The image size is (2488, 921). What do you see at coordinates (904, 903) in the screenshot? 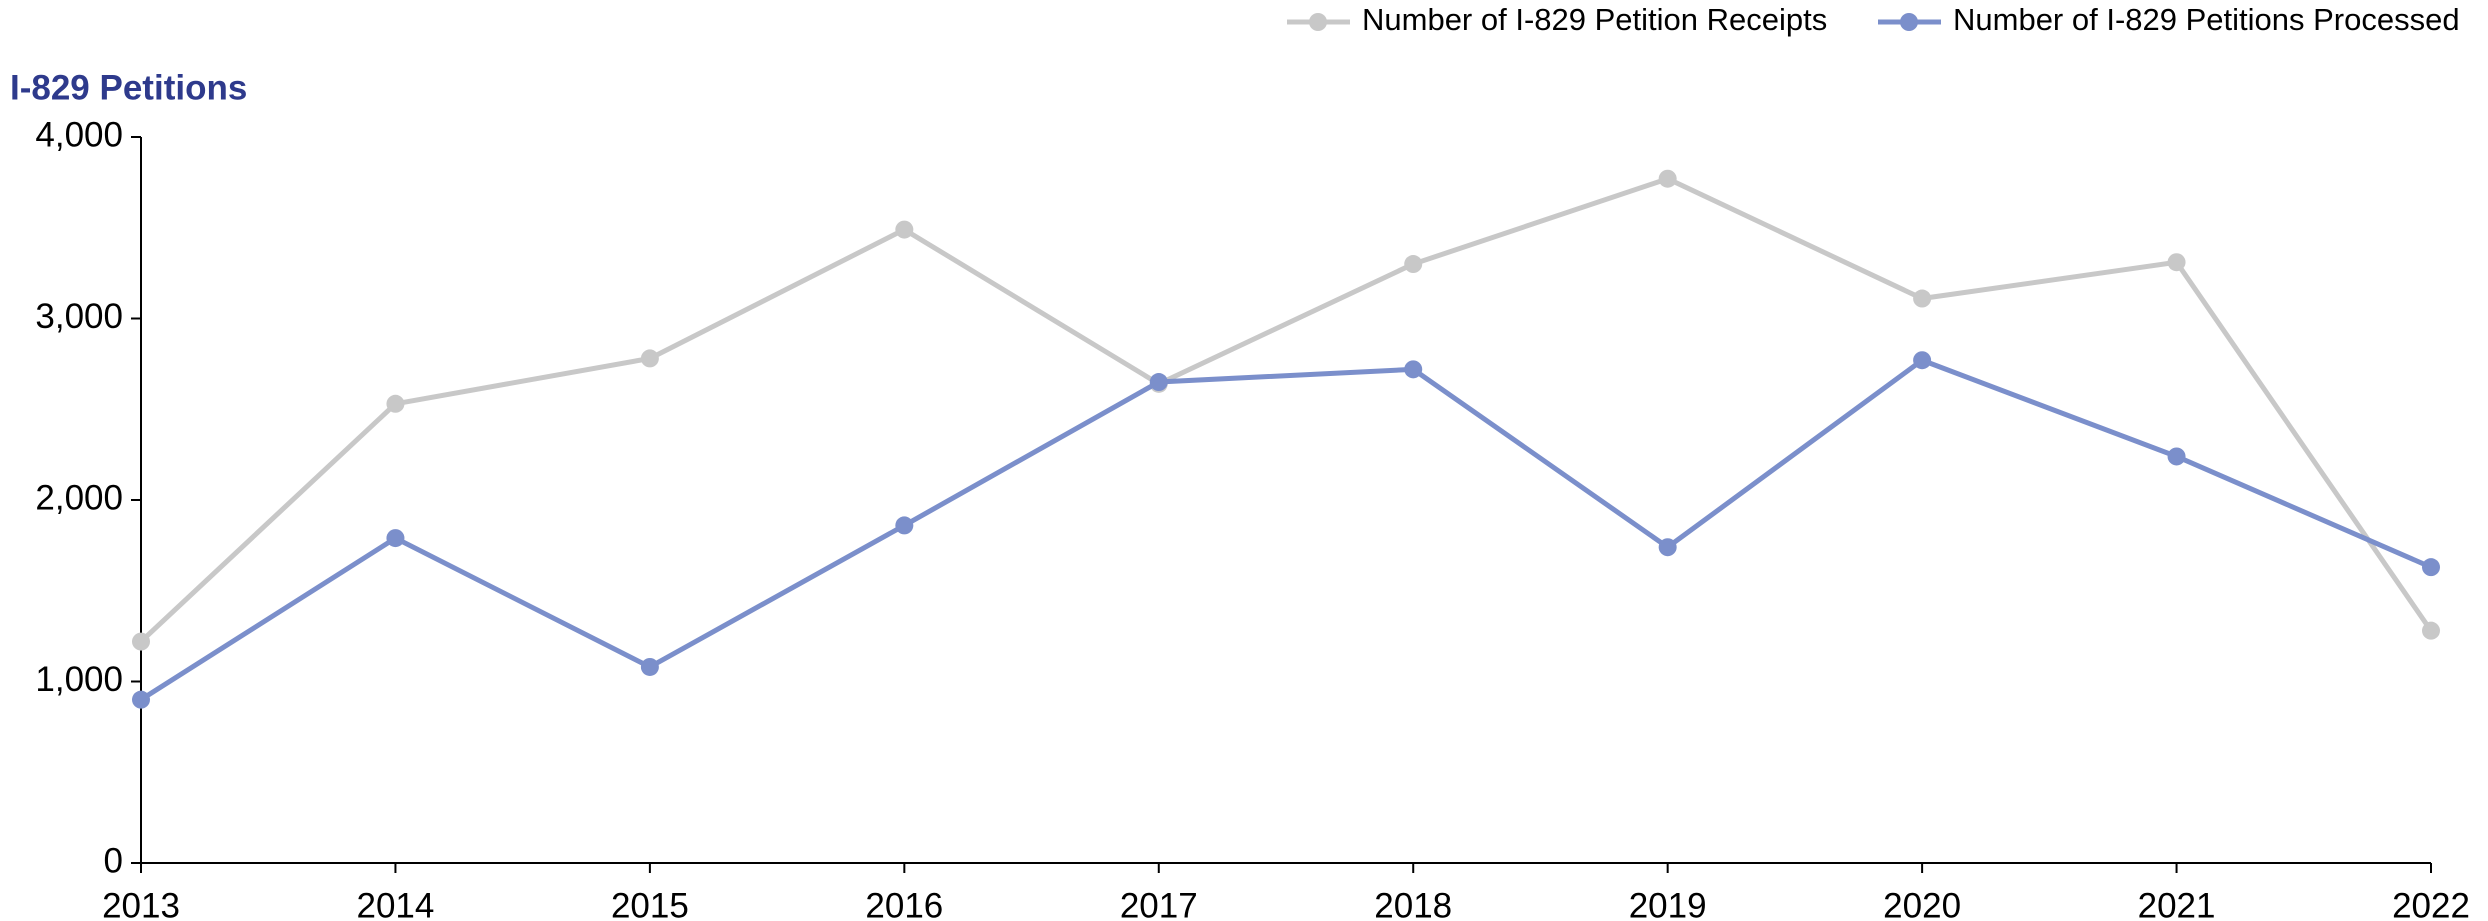
I see `x-tick-label: 2016` at bounding box center [904, 903].